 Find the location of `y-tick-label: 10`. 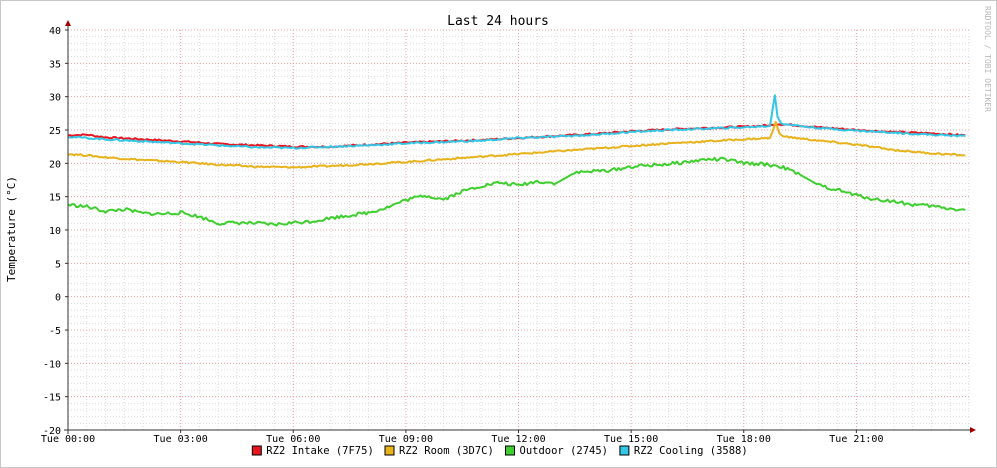

y-tick-label: 10 is located at coordinates (55, 231).